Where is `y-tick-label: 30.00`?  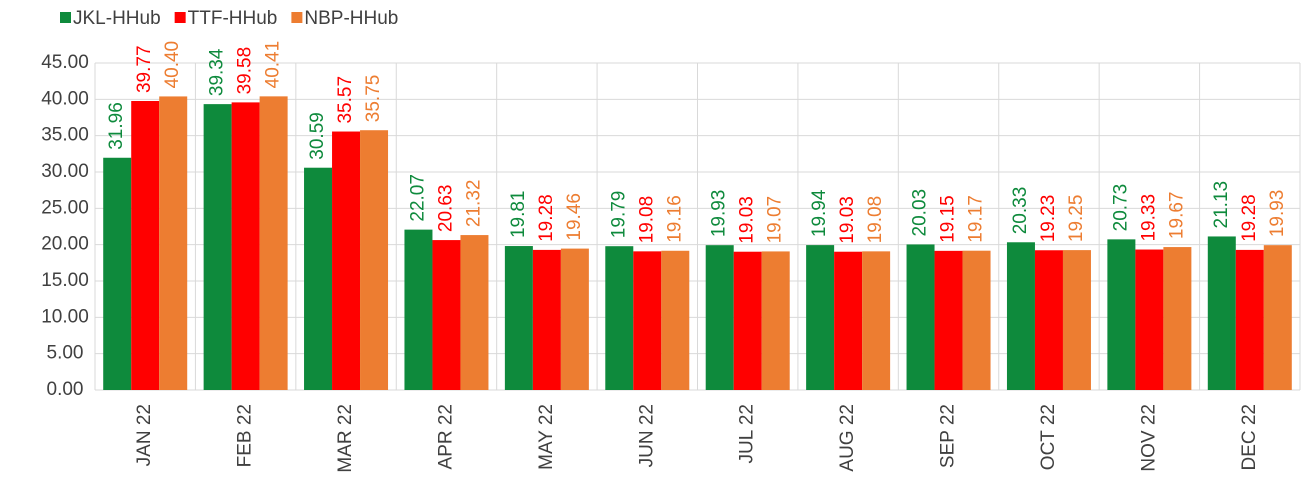 y-tick-label: 30.00 is located at coordinates (65, 171).